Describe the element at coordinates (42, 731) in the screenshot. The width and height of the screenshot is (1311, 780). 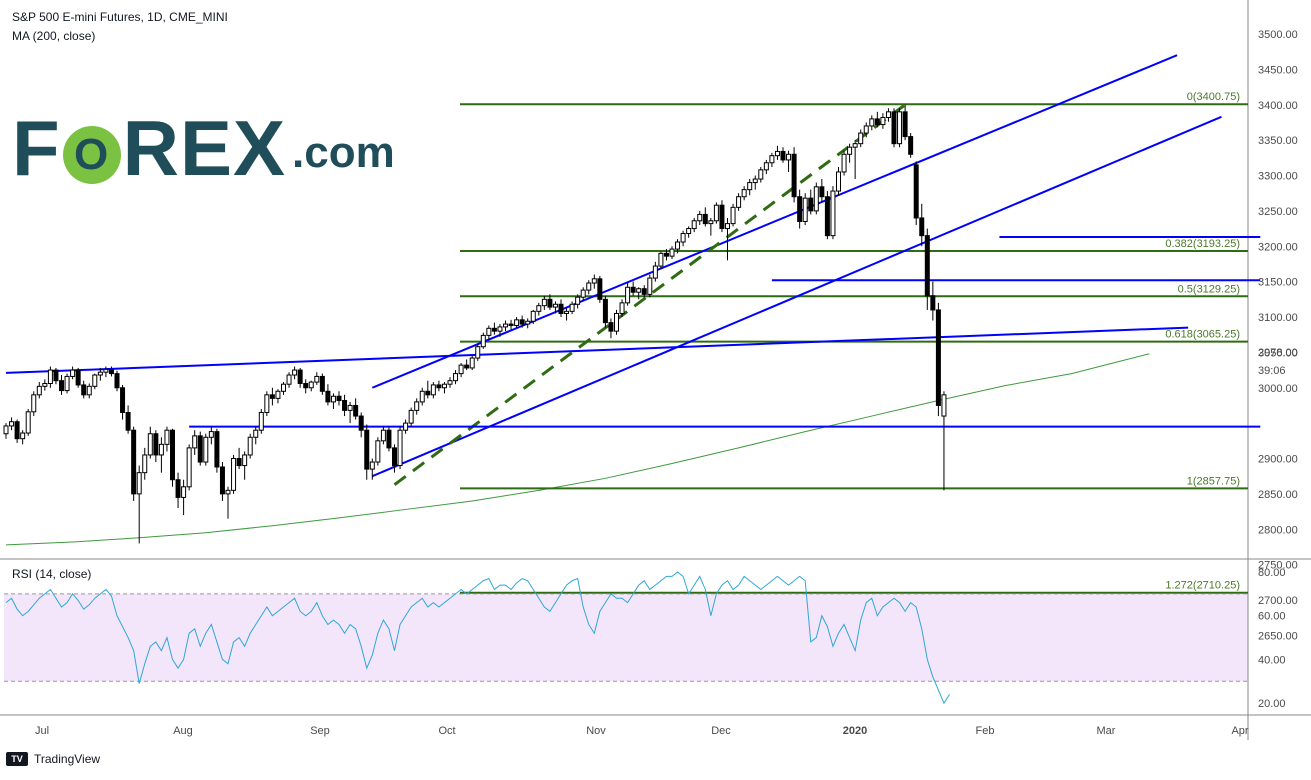
I see `time-tick-label: Jul` at that location.